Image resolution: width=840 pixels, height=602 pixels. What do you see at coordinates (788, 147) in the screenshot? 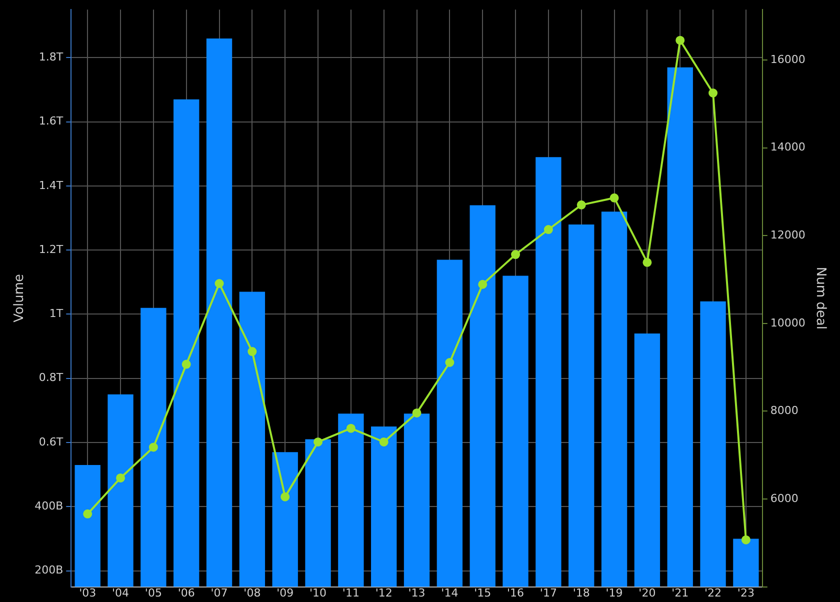
I see `y2-tick-label: 14000` at bounding box center [788, 147].